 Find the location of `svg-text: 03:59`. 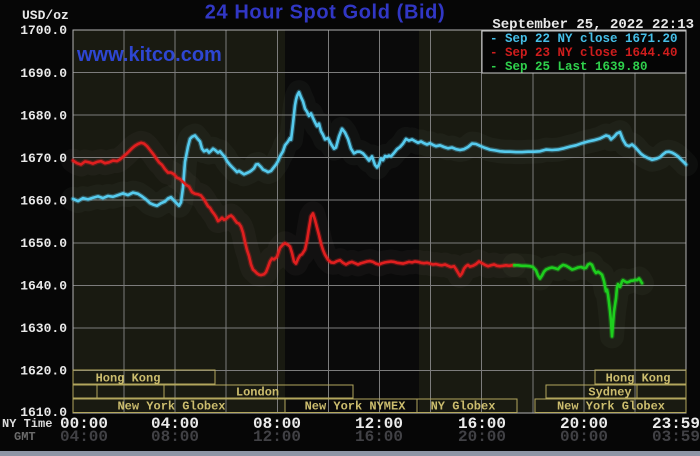

svg-text: 03:59 is located at coordinates (676, 437).